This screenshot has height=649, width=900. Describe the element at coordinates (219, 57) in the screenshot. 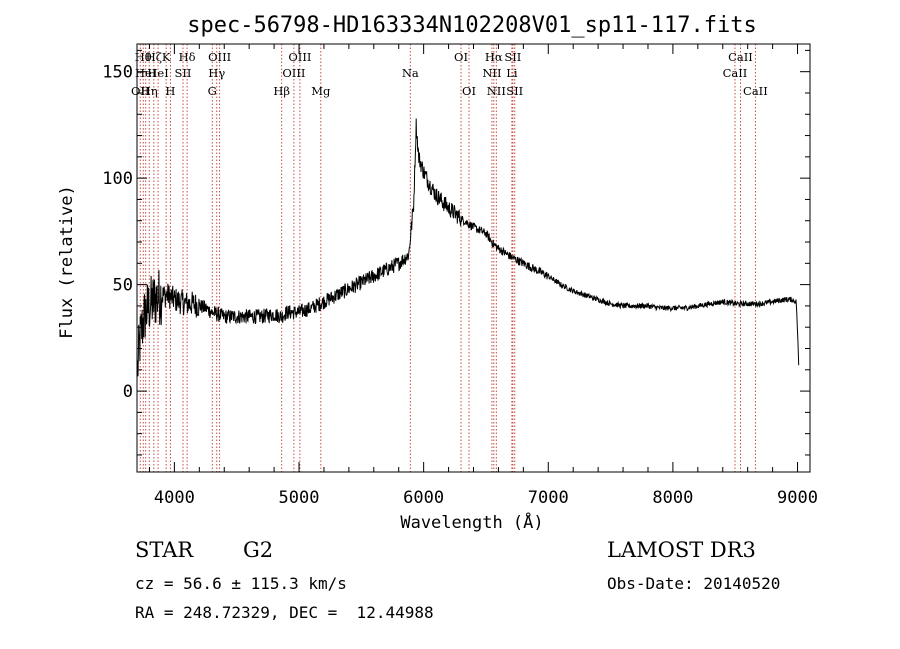

I see `spectral-line-label-12: OIII` at that location.